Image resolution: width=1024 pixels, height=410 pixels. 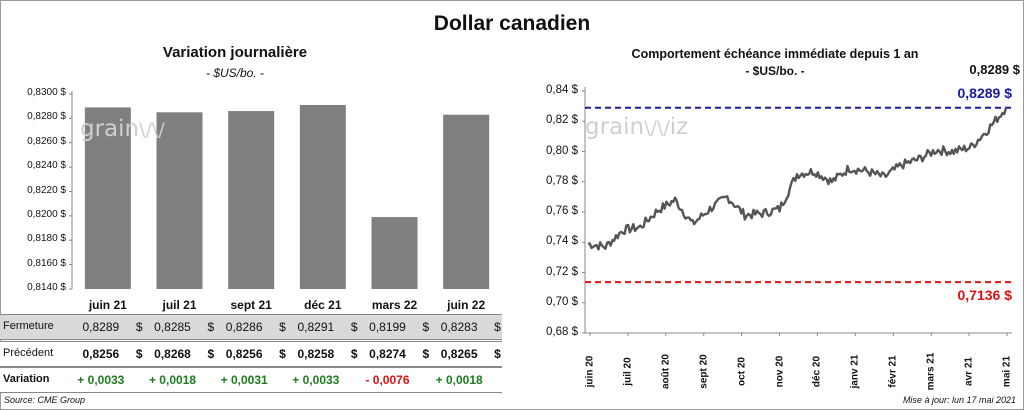 I want to click on table-row-label: Variation, so click(x=26, y=379).